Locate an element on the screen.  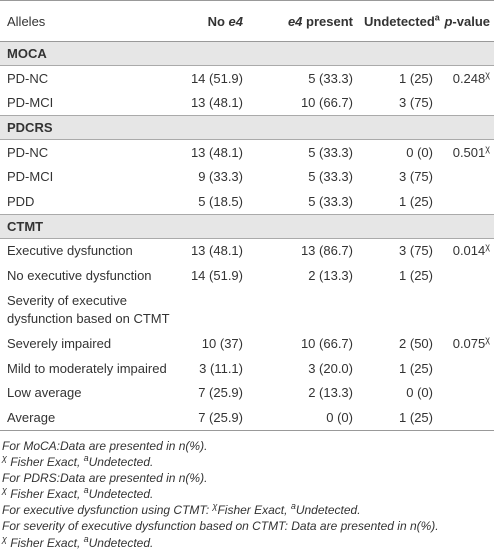
header-cell: Alleles is located at coordinates (90, 21).